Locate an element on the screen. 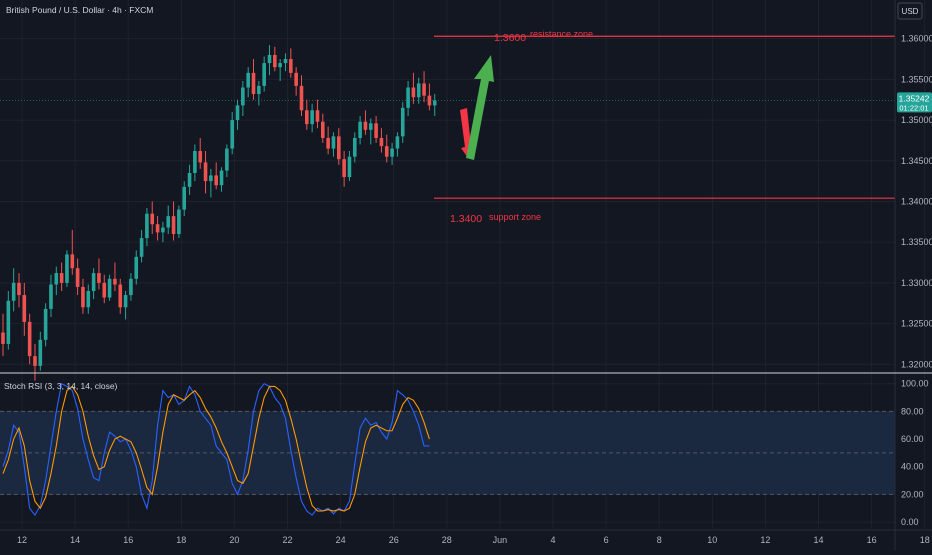 Image resolution: width=932 pixels, height=555 pixels. time-tick-label: 14 is located at coordinates (818, 540).